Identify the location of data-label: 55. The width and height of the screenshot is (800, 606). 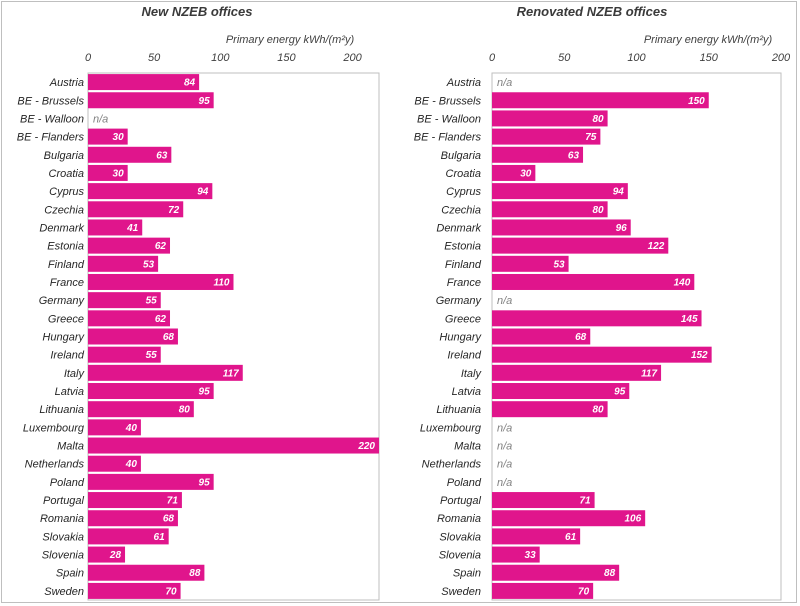
(152, 301).